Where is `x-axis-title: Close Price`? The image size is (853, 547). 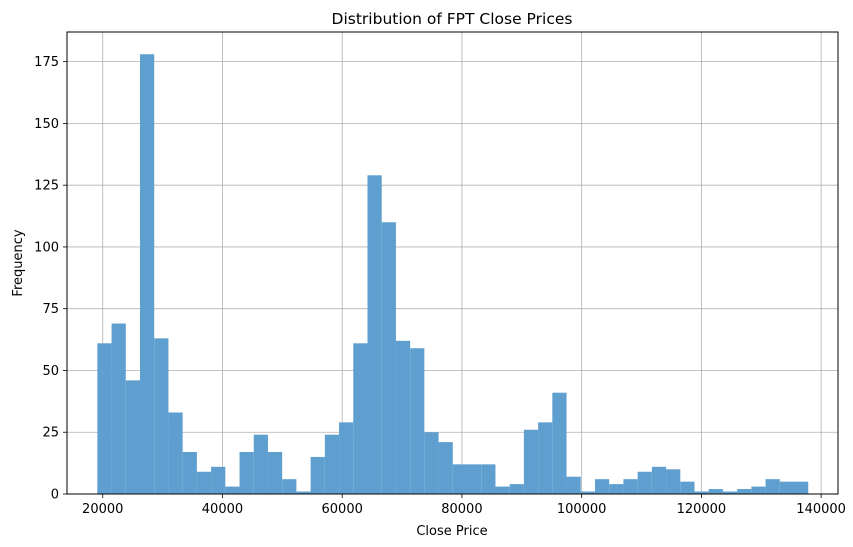
x-axis-title: Close Price is located at coordinates (451, 531).